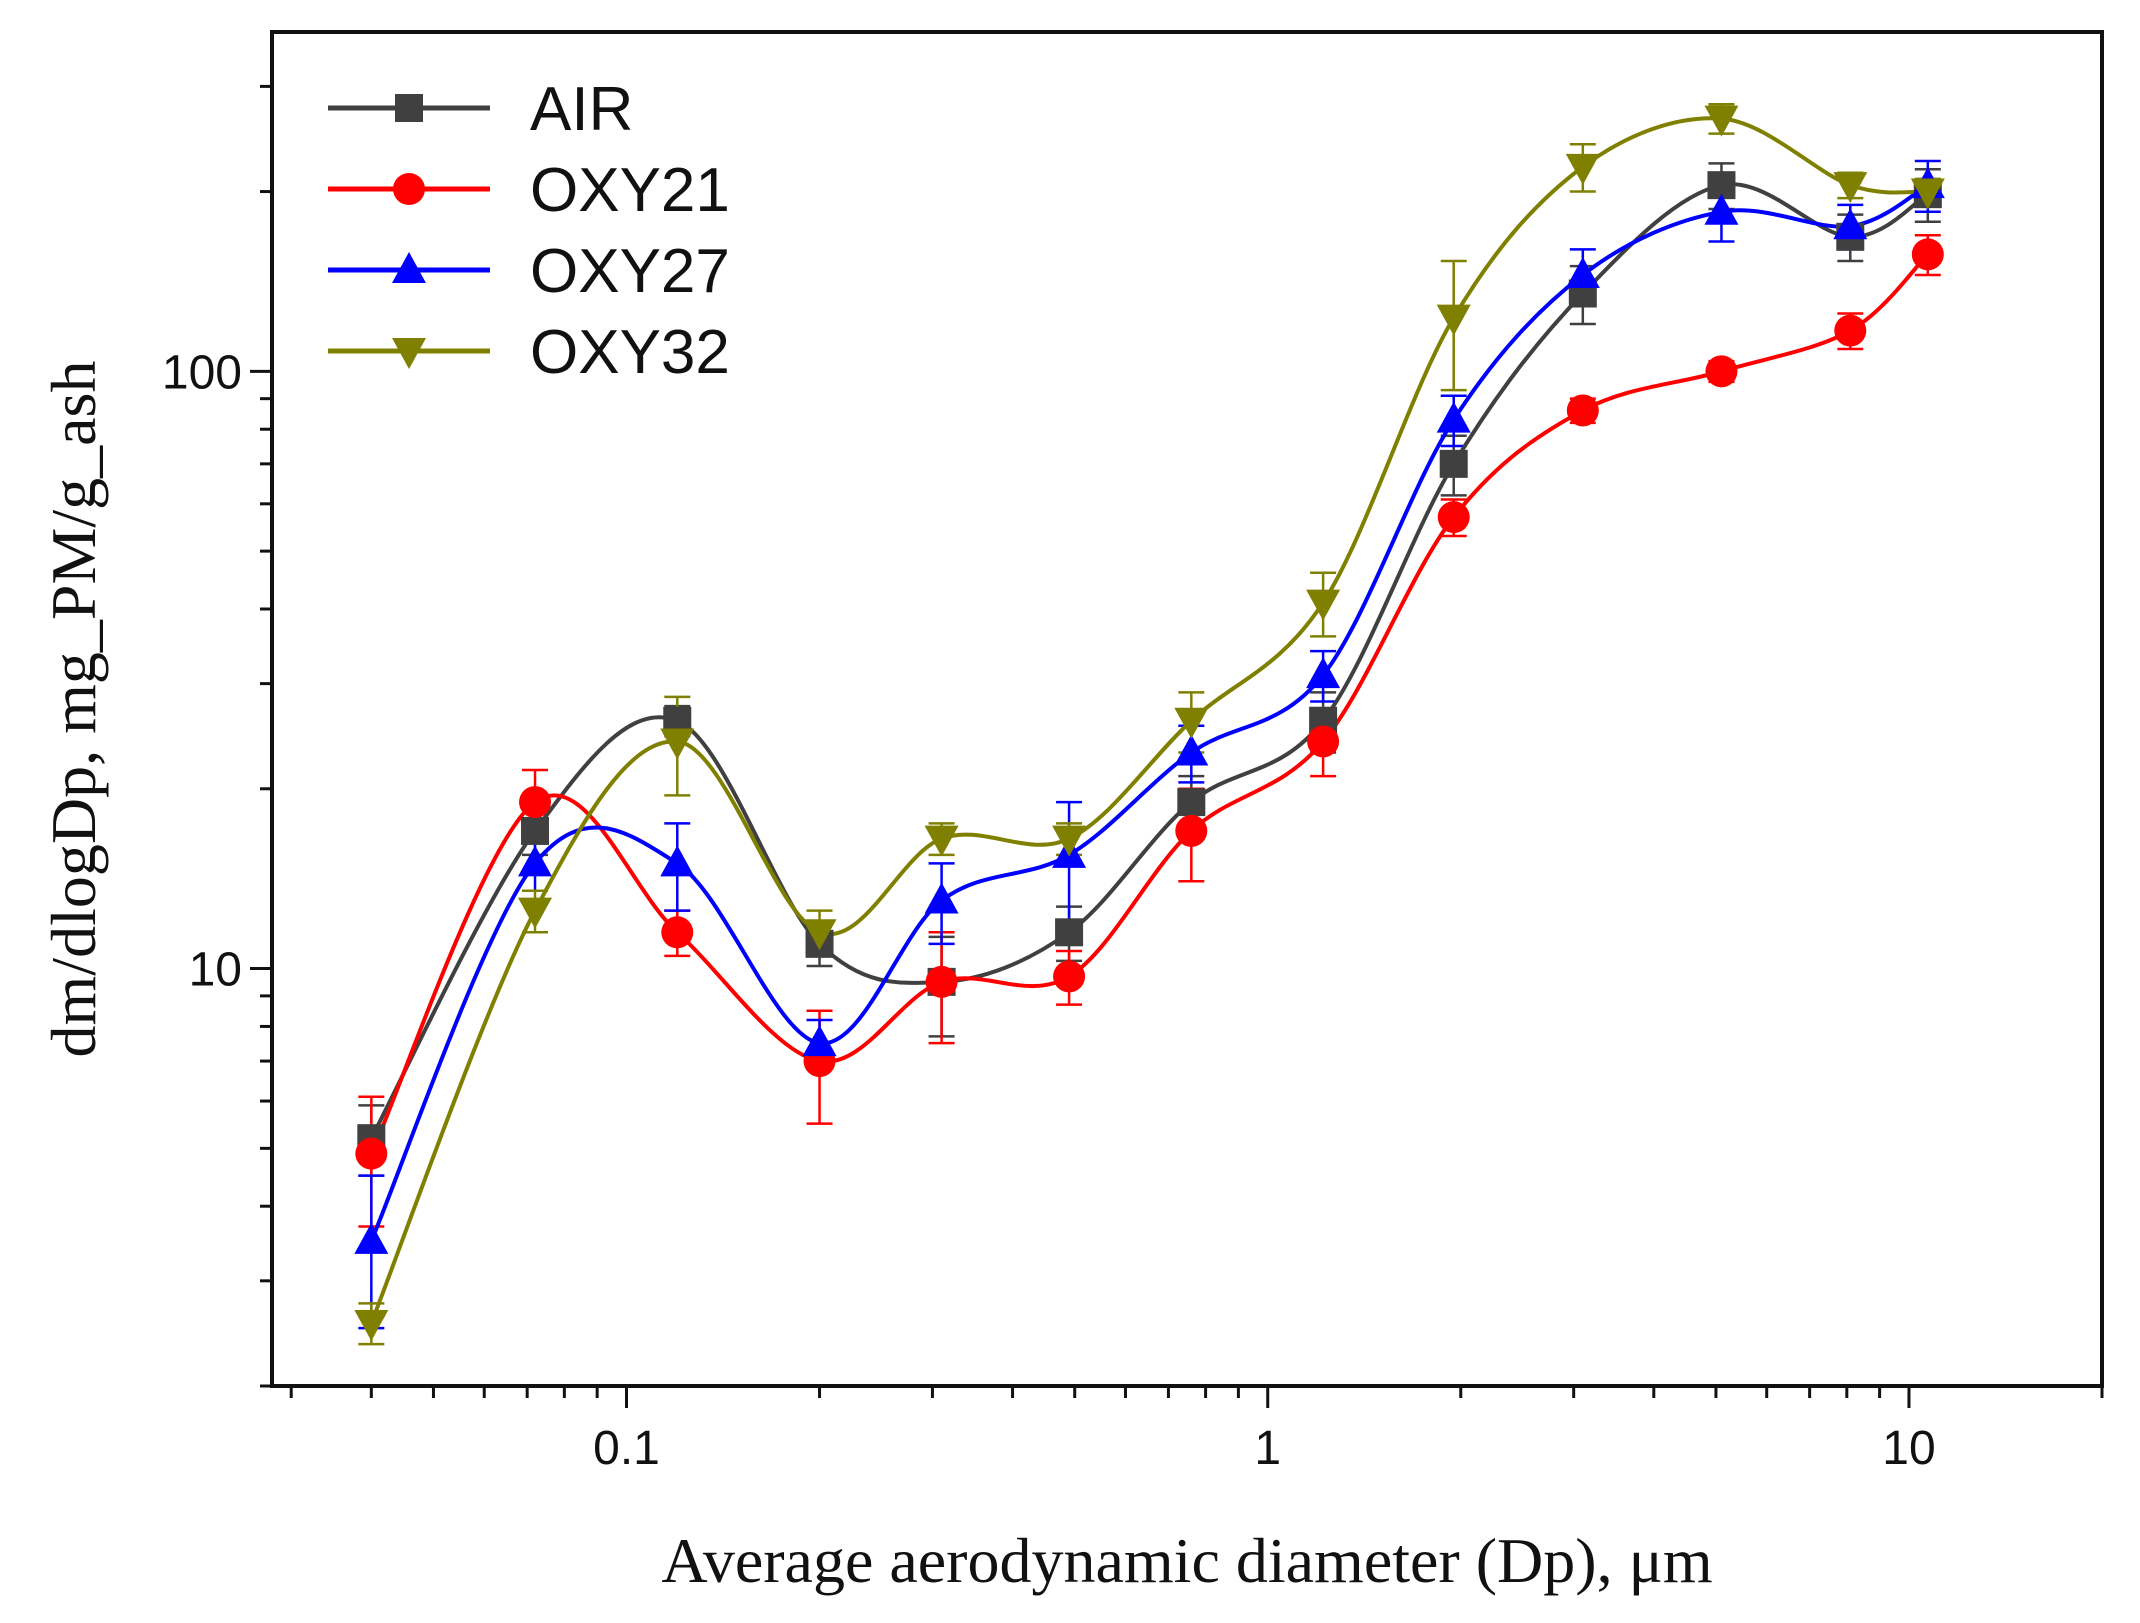 The height and width of the screenshot is (1623, 2140). I want to click on legend-label-oxy21: OXY21, so click(630, 190).